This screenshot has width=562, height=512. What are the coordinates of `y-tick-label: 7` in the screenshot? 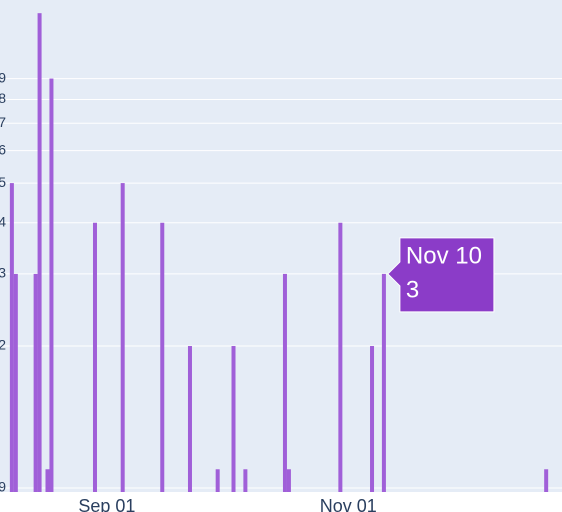 It's located at (3, 122).